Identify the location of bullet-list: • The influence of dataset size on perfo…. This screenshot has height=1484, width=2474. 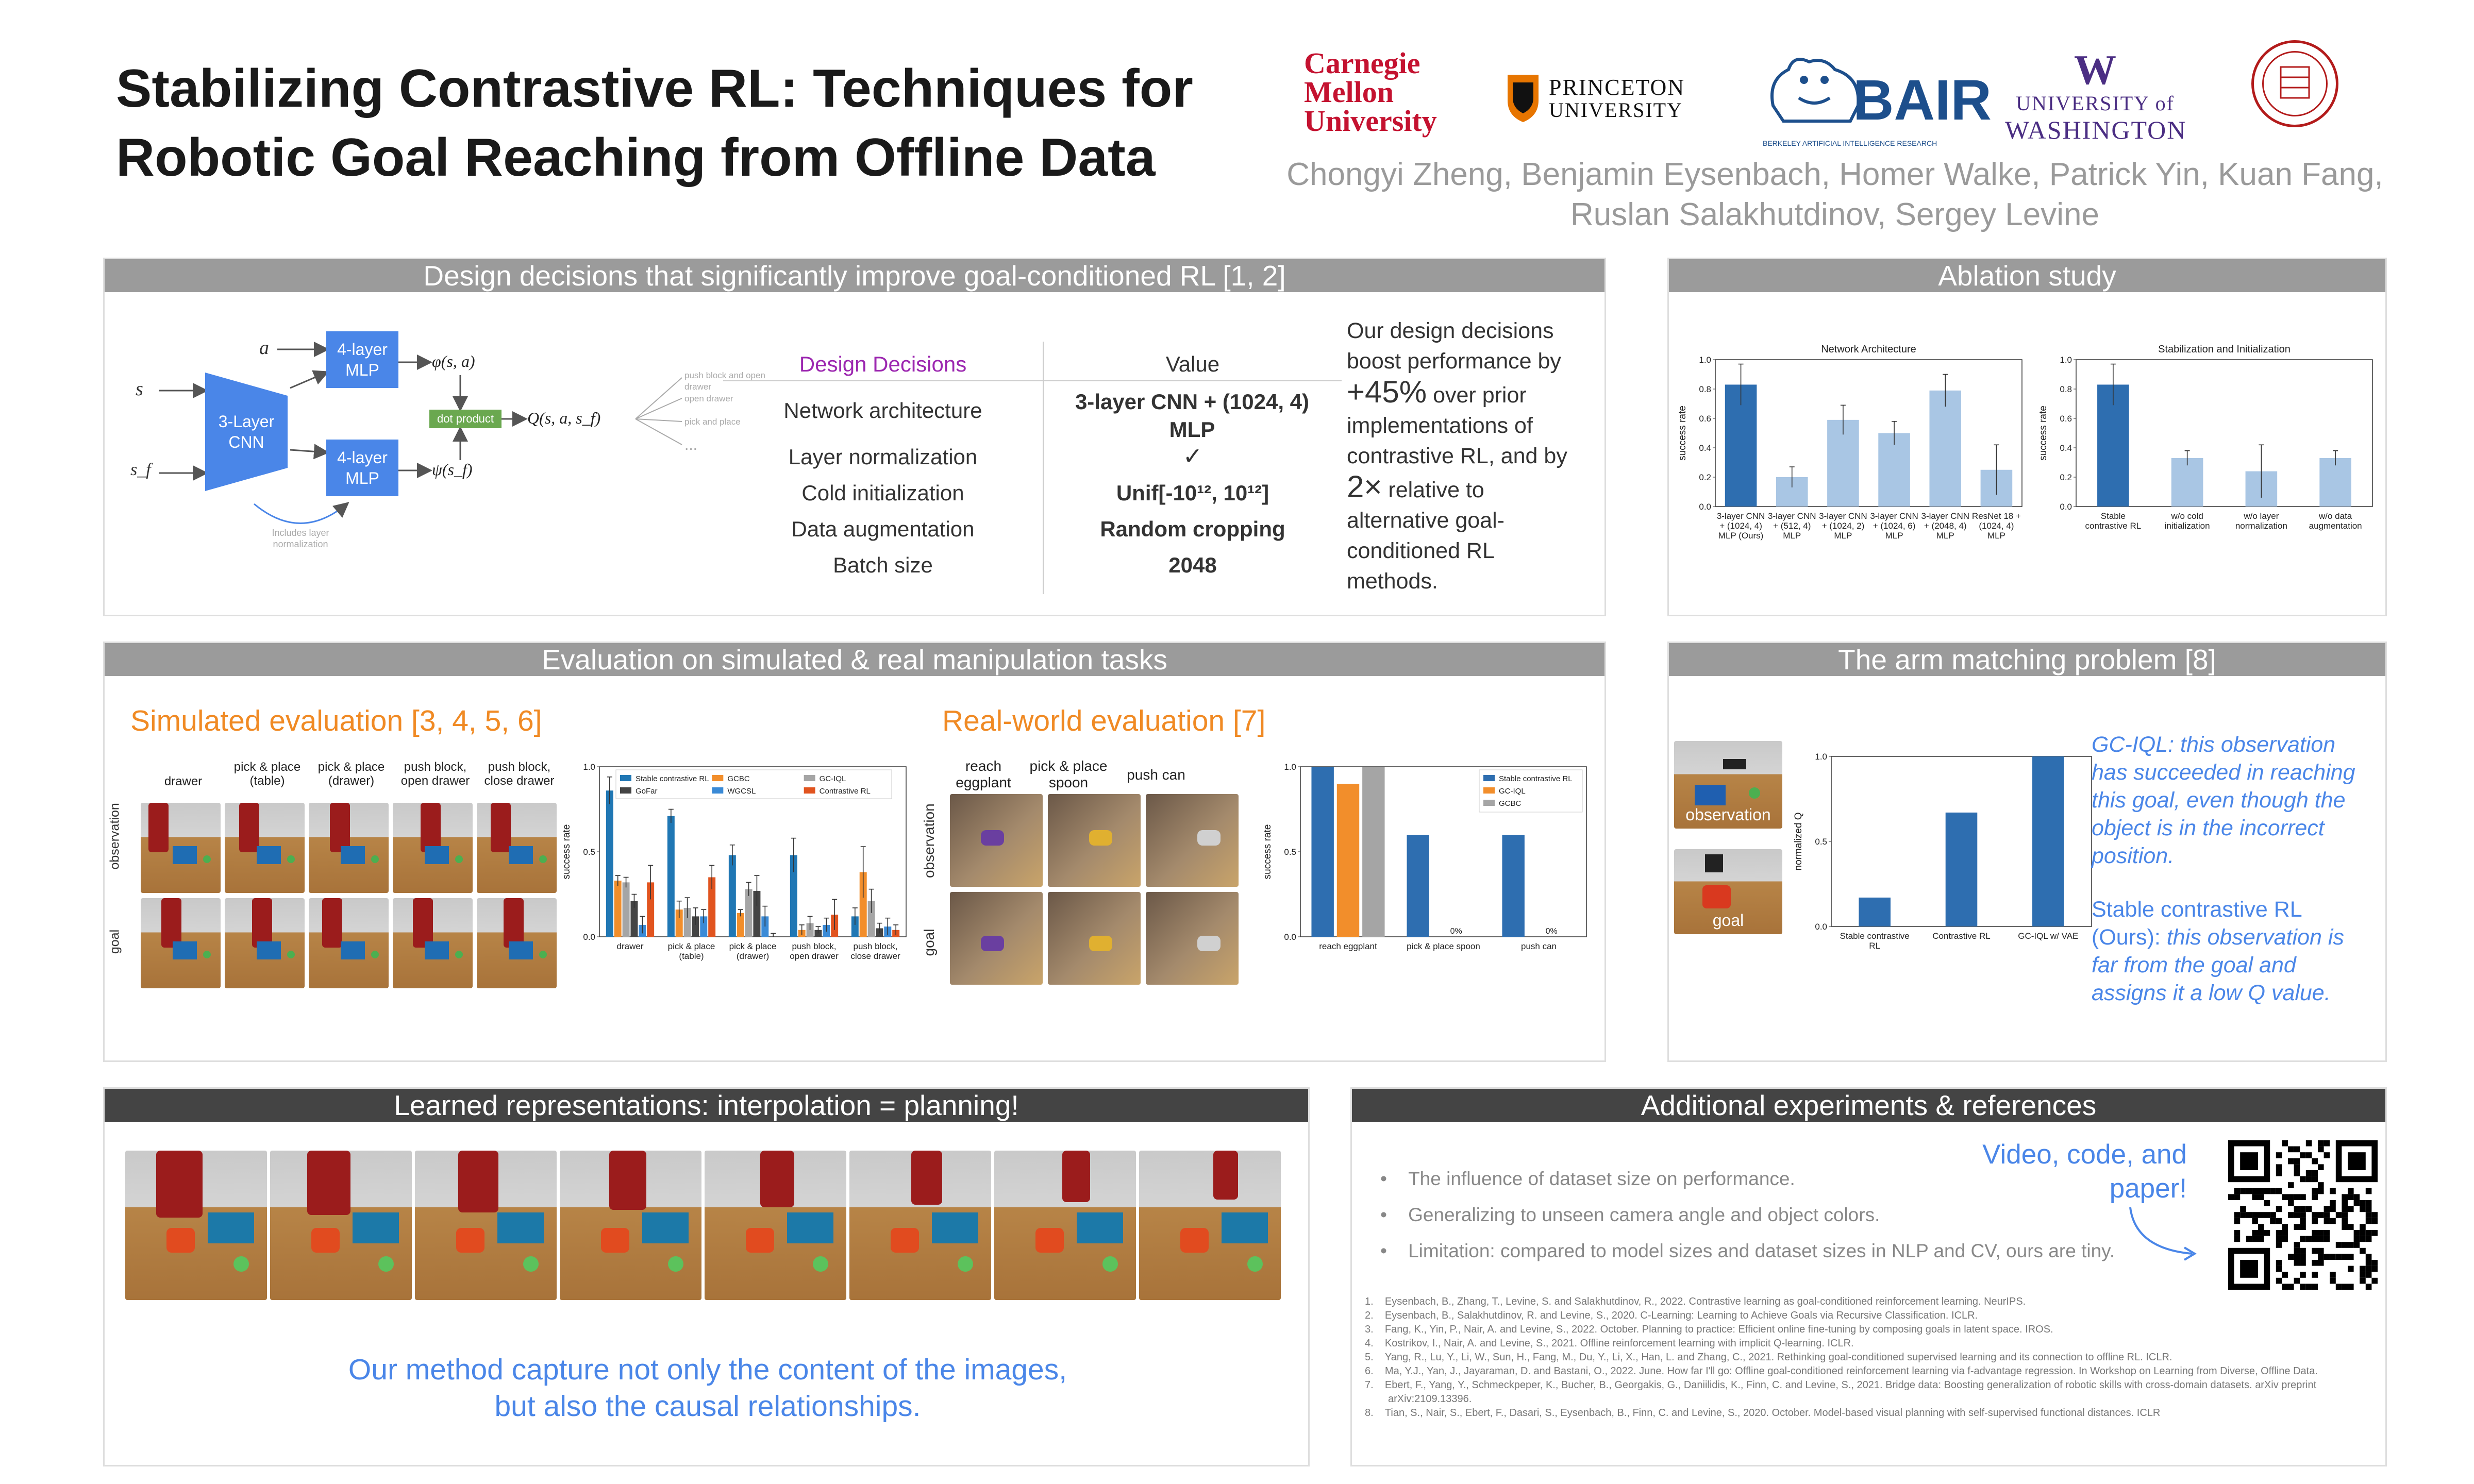
(1766, 1215).